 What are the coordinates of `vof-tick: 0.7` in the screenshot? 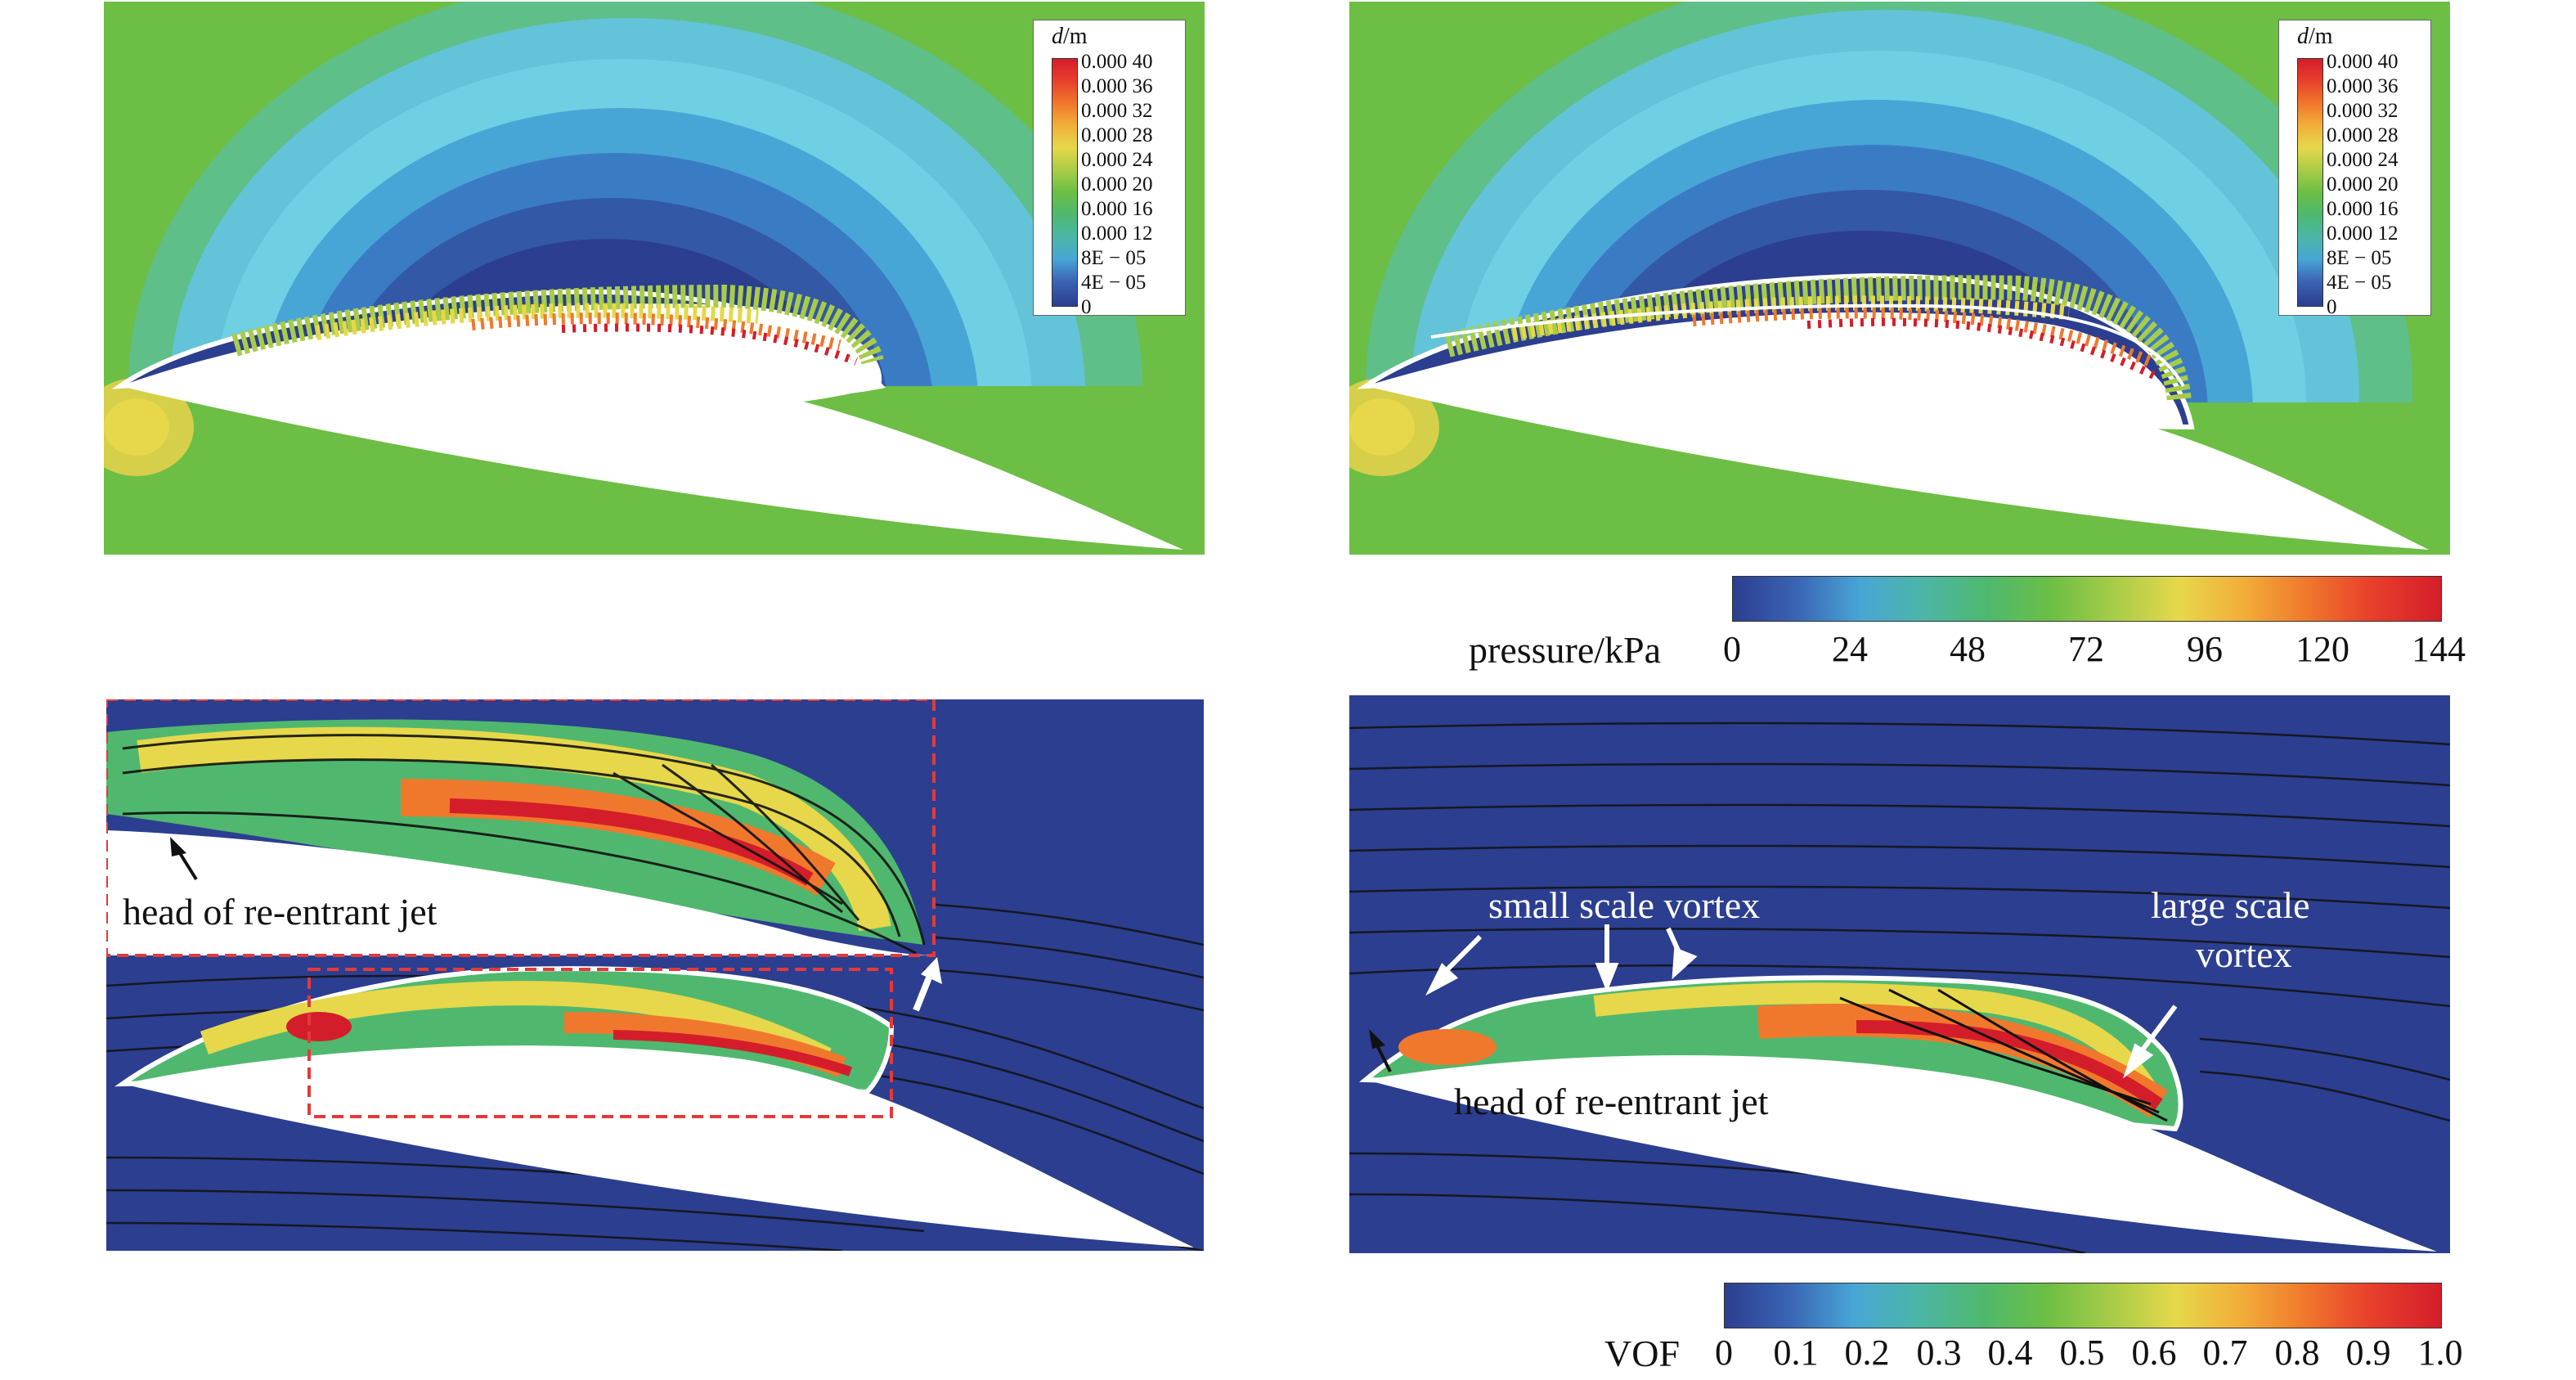 It's located at (2225, 1353).